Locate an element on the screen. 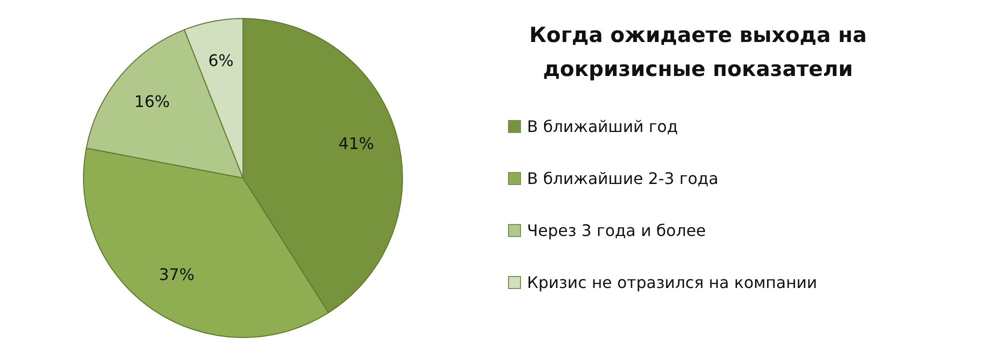  legend-label: В ближайший год is located at coordinates (602, 126).